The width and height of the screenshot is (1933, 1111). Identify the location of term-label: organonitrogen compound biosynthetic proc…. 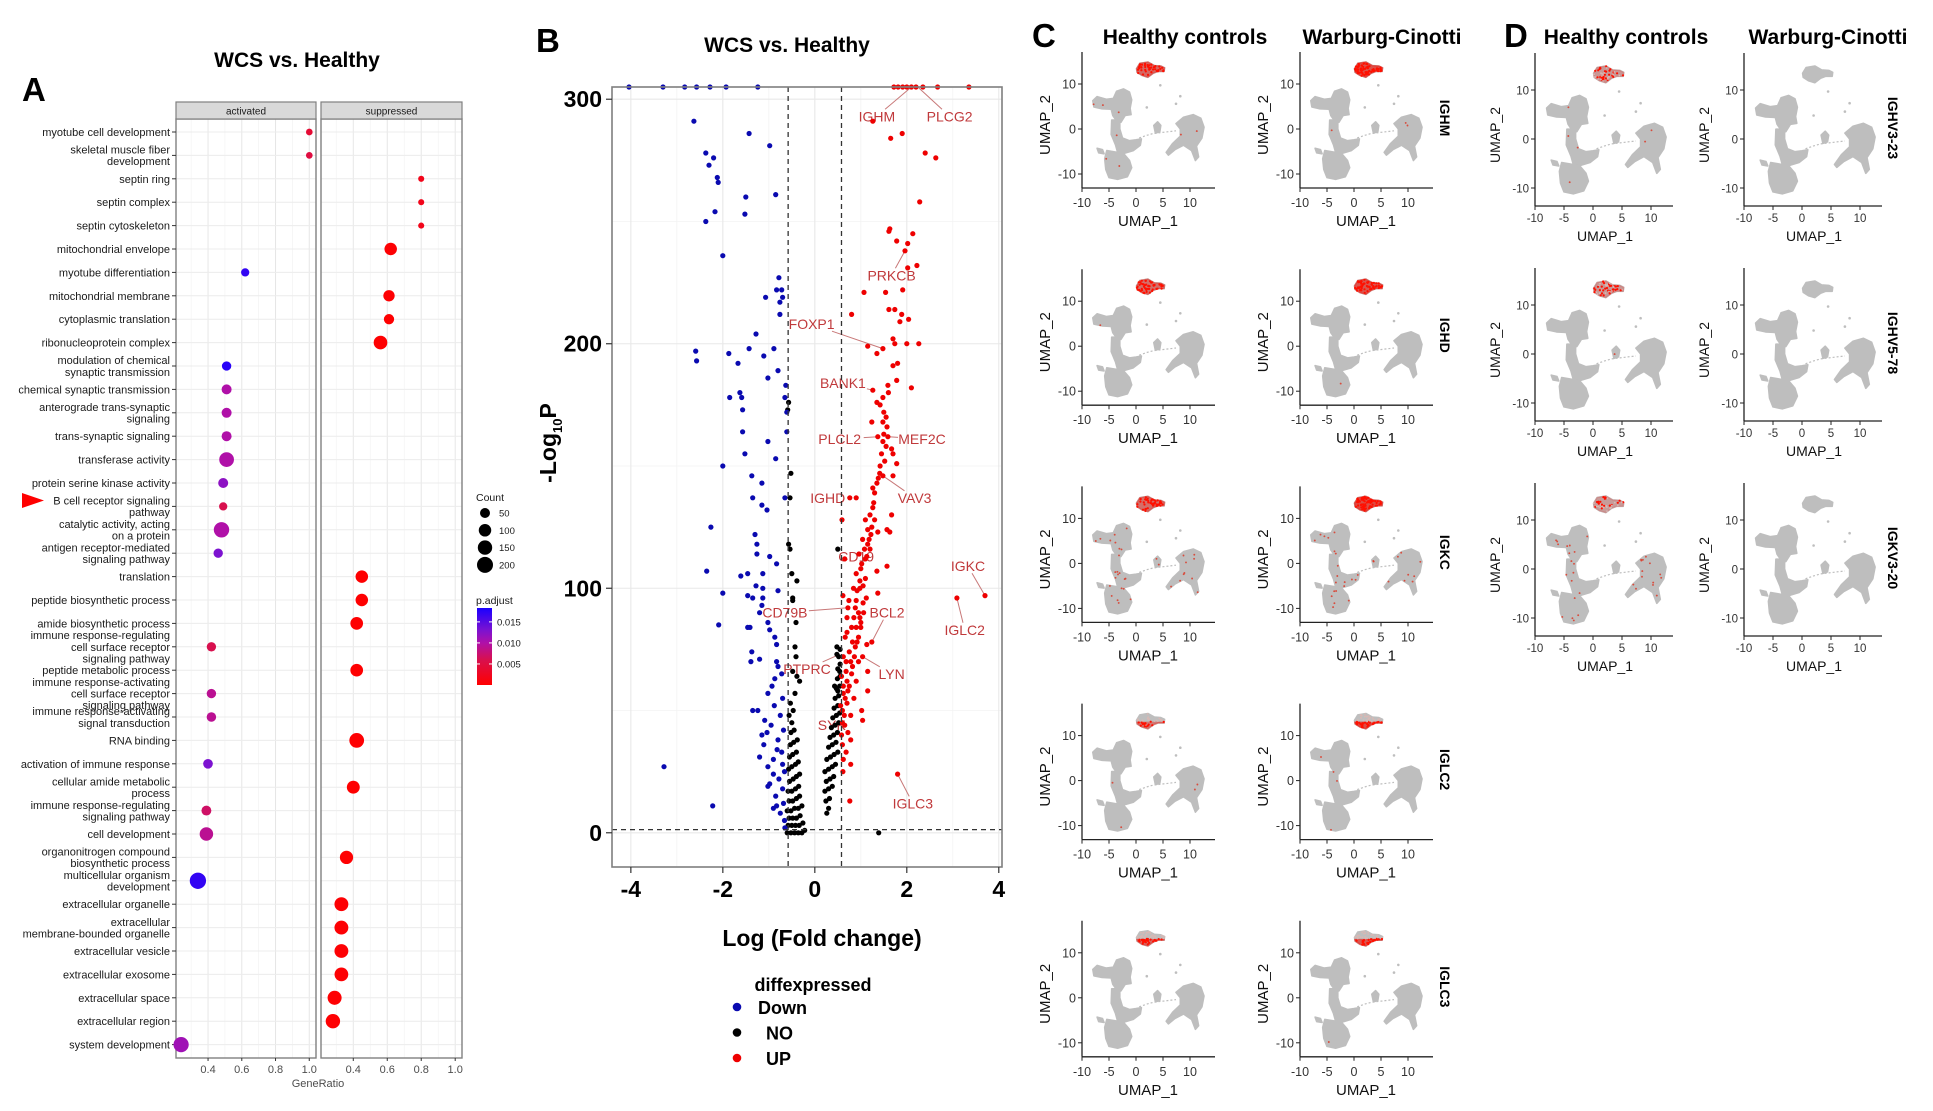
(106, 859).